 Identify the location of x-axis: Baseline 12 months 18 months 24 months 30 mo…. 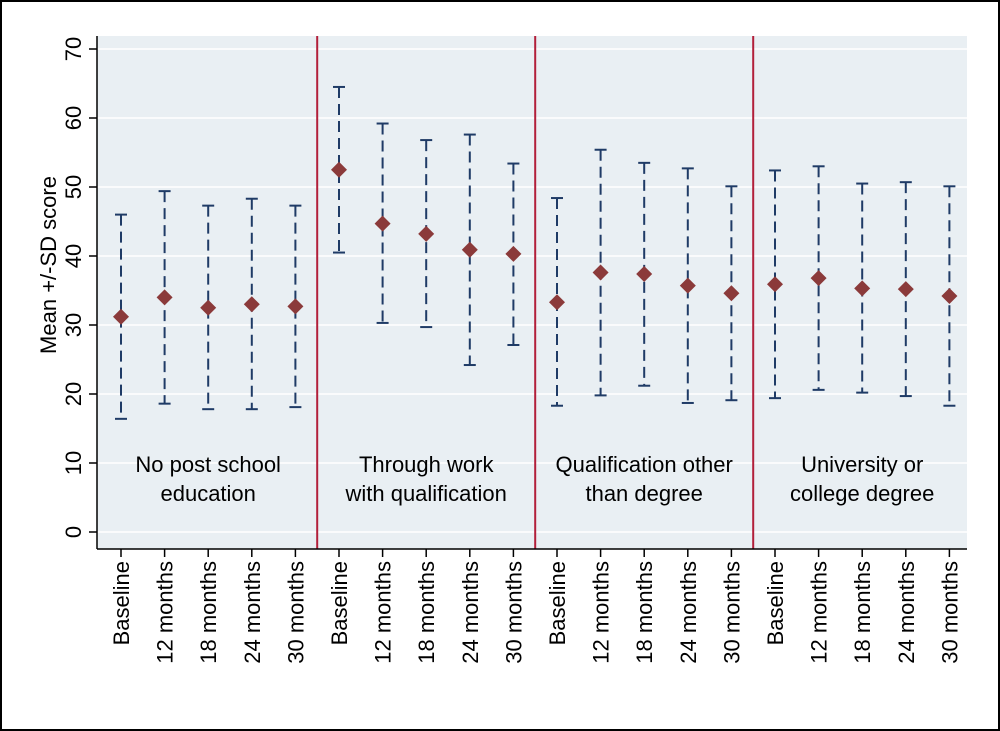
(532, 606).